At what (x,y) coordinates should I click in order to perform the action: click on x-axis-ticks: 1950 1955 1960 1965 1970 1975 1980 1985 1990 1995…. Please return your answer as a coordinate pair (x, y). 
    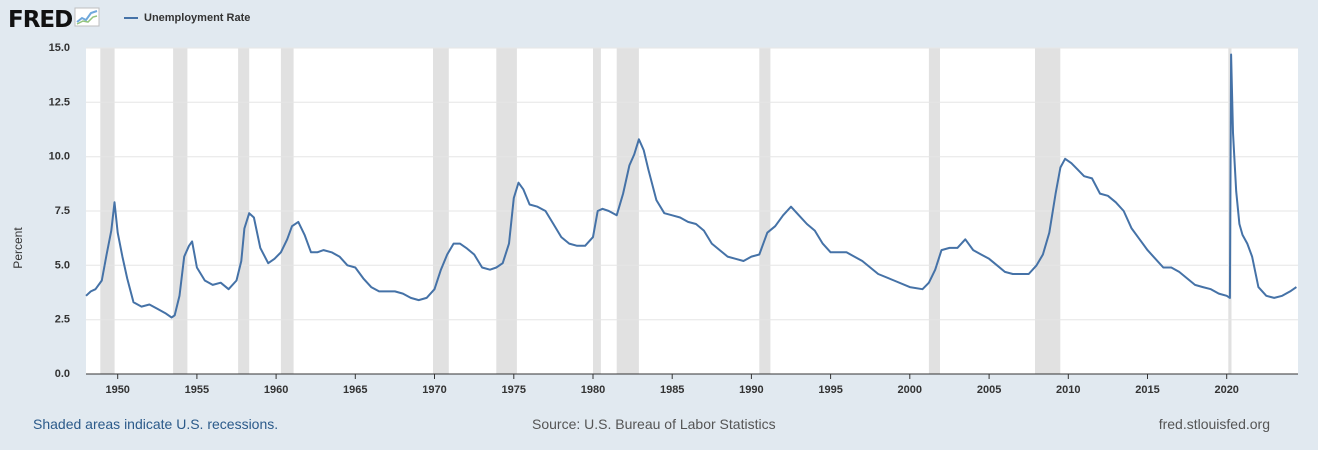
    Looking at the image, I should click on (672, 385).